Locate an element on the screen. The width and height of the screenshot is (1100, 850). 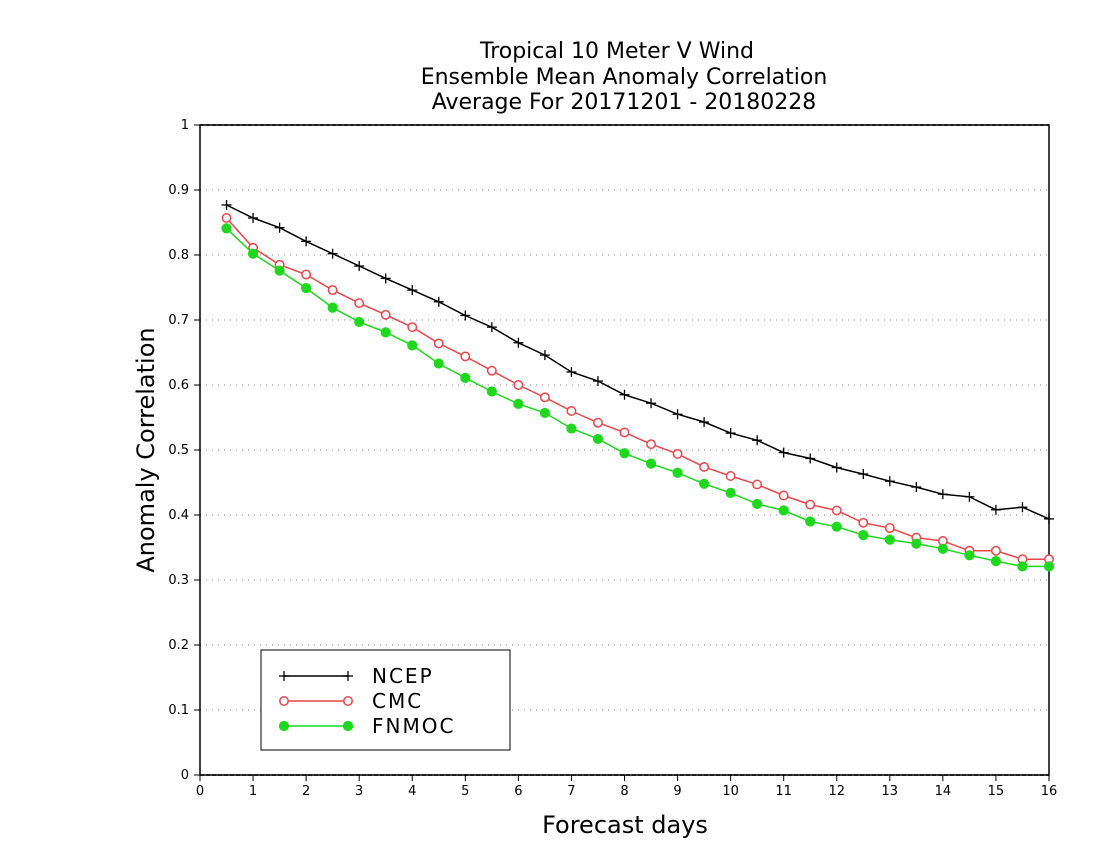
x-tick-label: 0 is located at coordinates (200, 791).